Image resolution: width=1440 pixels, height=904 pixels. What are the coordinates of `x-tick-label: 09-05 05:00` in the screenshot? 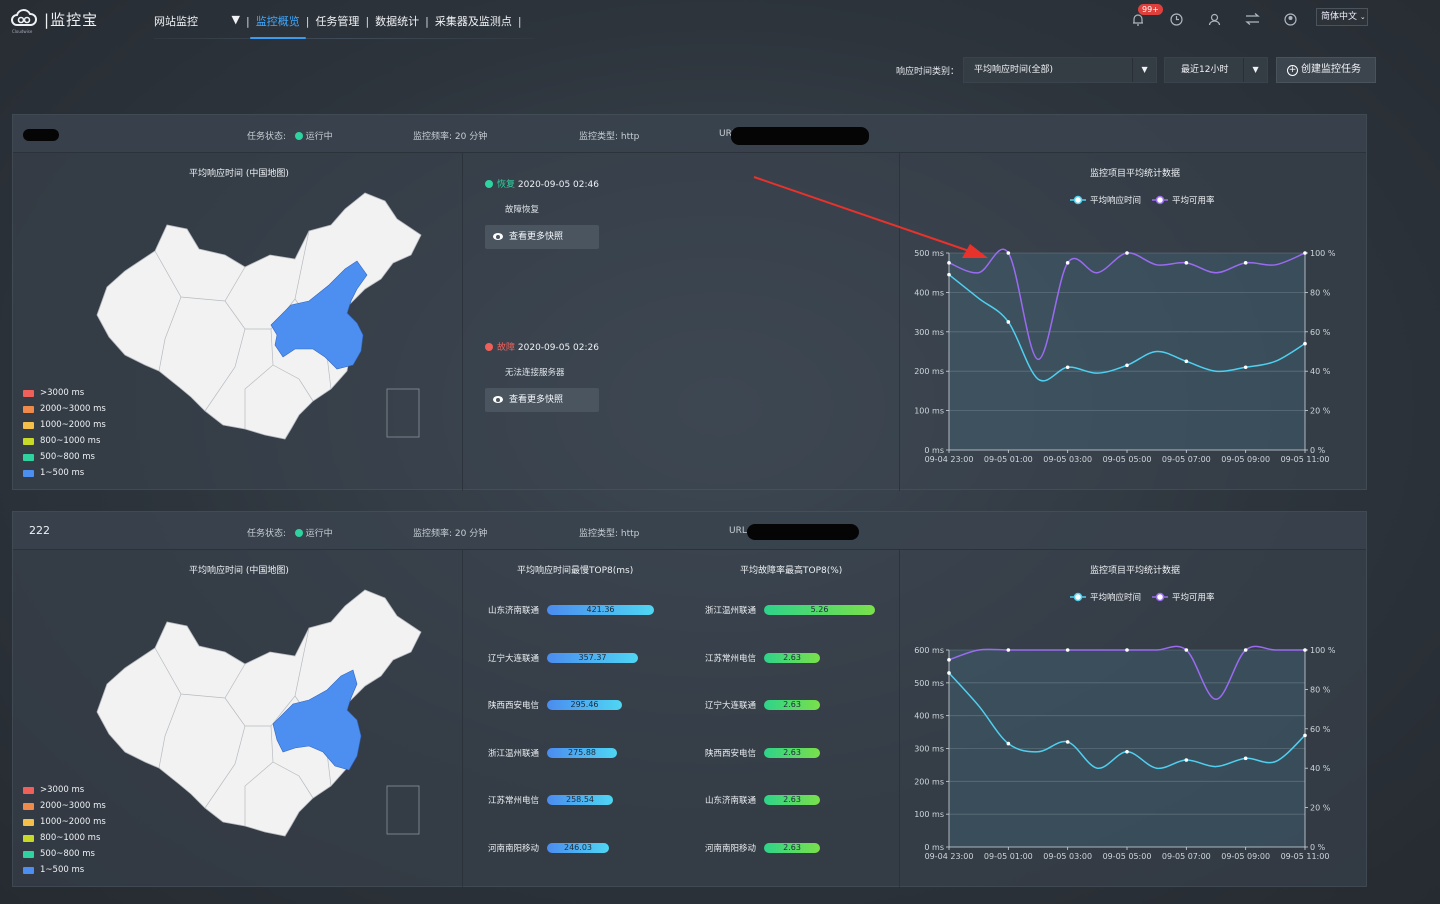 It's located at (1127, 856).